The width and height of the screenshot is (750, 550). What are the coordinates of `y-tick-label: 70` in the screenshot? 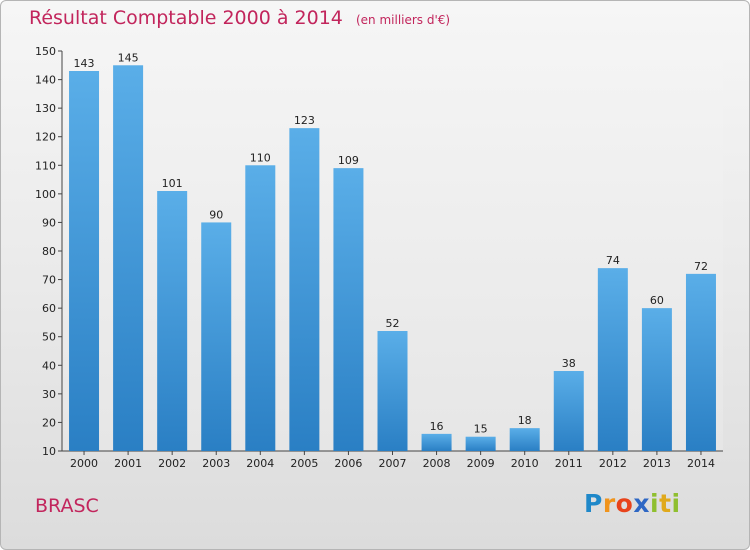 It's located at (49, 280).